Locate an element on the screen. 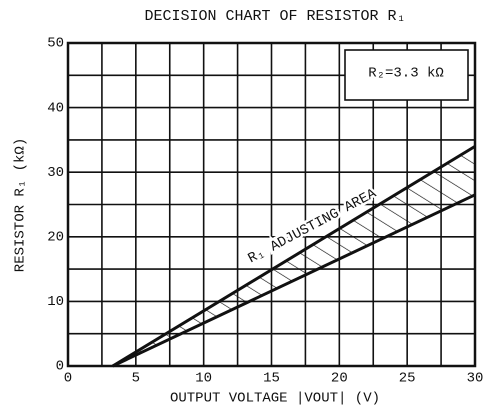  y-tick-label: 50 is located at coordinates (55, 44).